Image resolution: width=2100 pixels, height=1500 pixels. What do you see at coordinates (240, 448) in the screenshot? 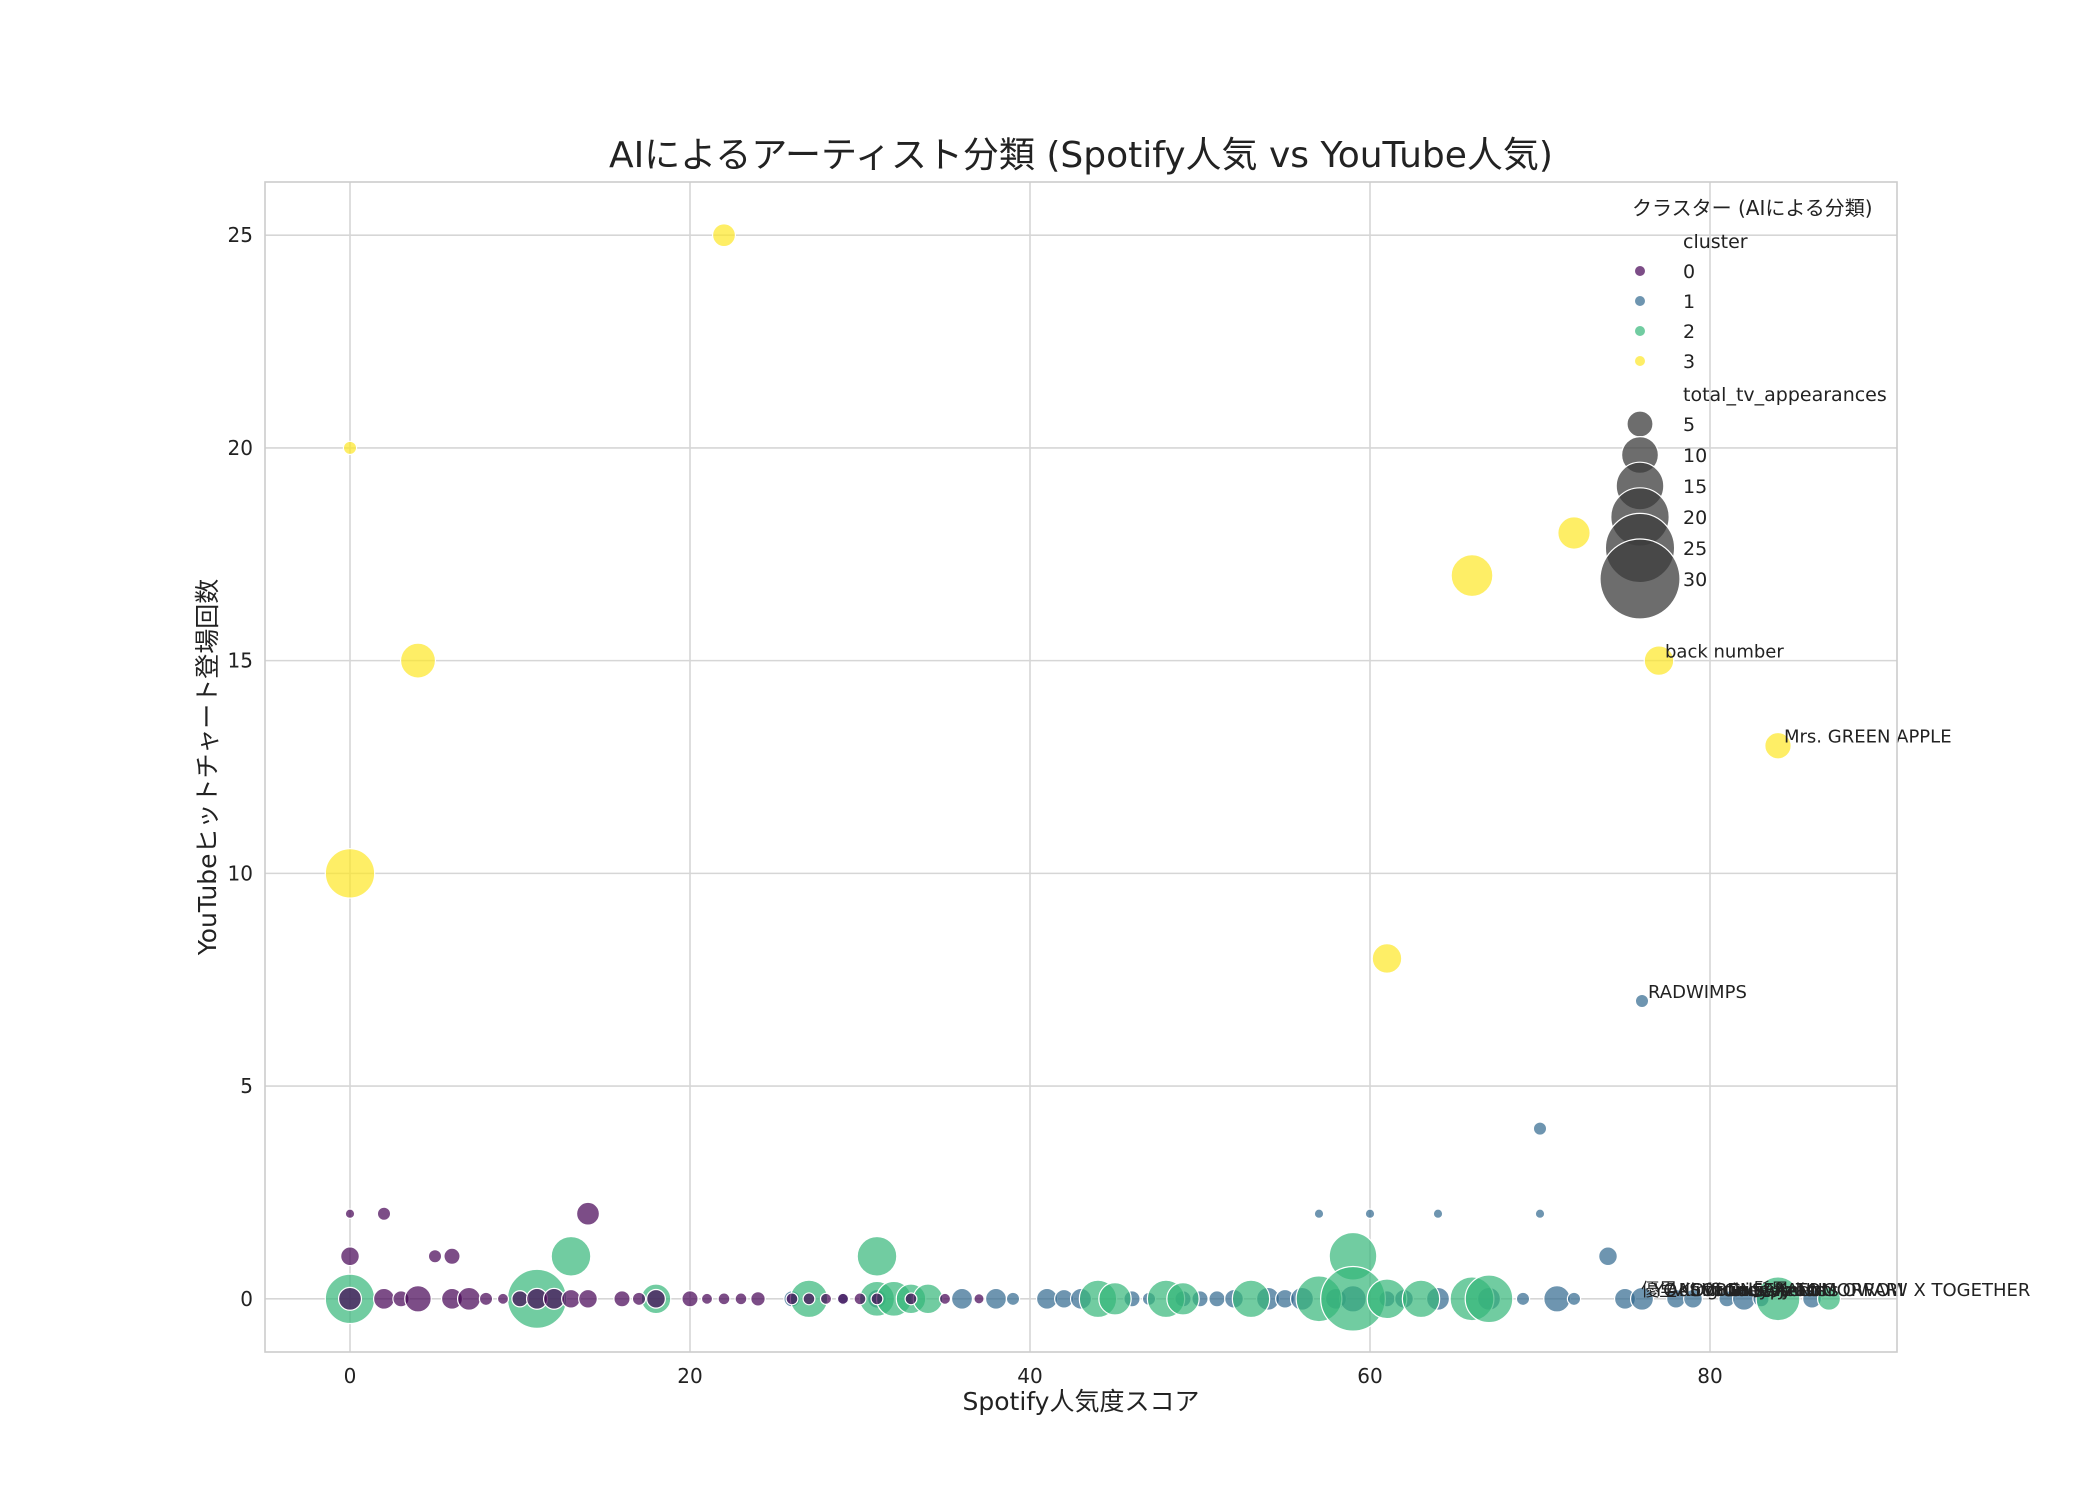
I see `y-tick-label: 20` at bounding box center [240, 448].